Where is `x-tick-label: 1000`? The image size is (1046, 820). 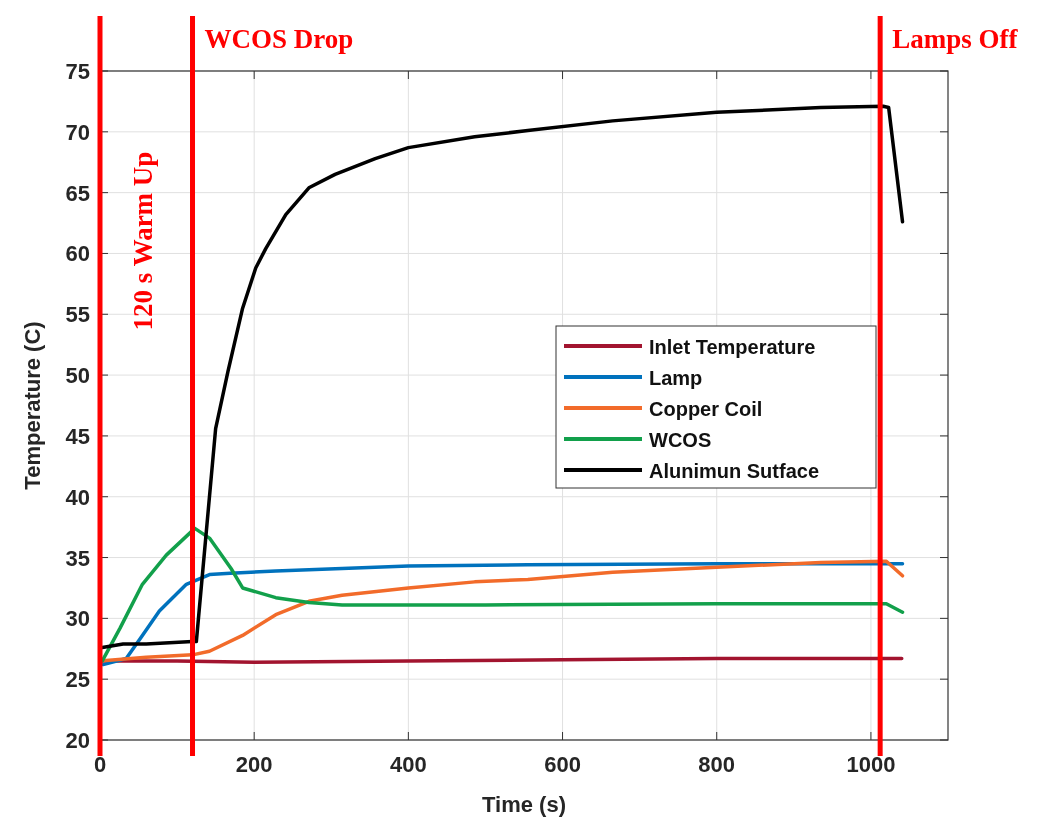
x-tick-label: 1000 is located at coordinates (871, 764).